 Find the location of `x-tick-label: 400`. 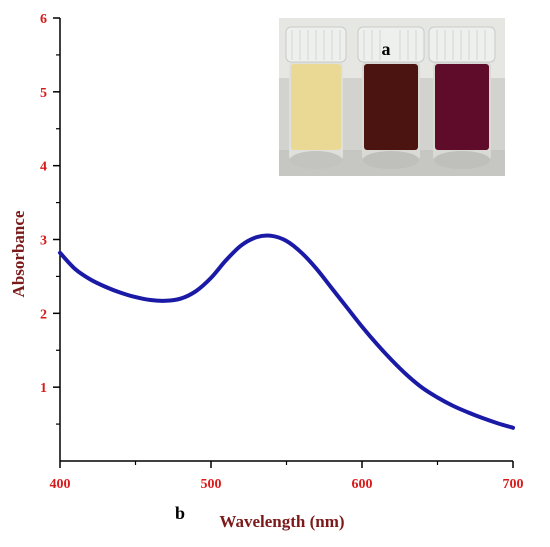

x-tick-label: 400 is located at coordinates (60, 484).